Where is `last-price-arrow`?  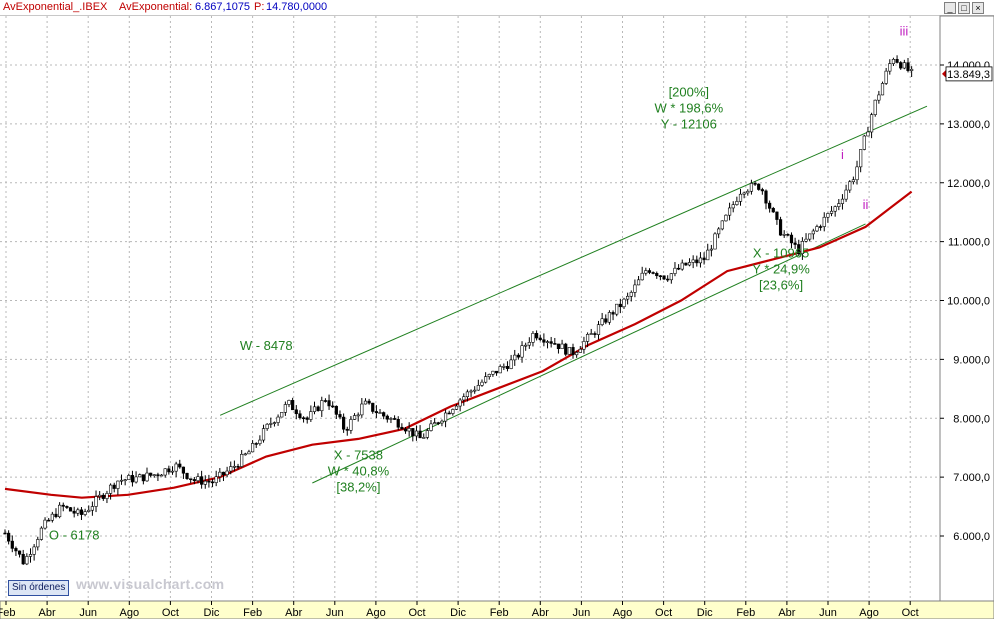 last-price-arrow is located at coordinates (944, 73).